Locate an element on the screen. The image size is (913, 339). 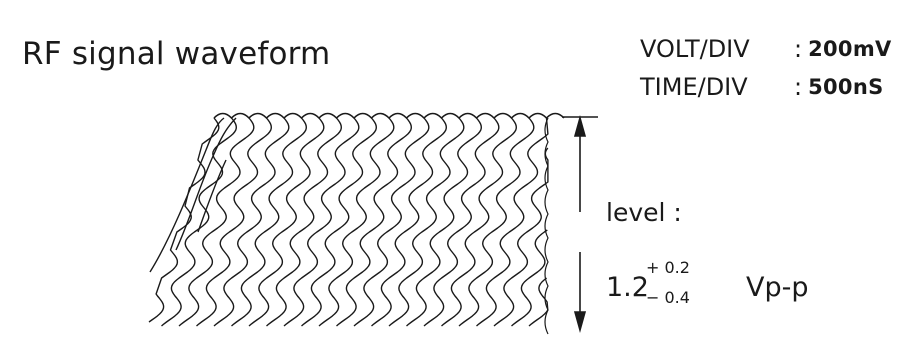
envelope-top-edge is located at coordinates (389, 115).